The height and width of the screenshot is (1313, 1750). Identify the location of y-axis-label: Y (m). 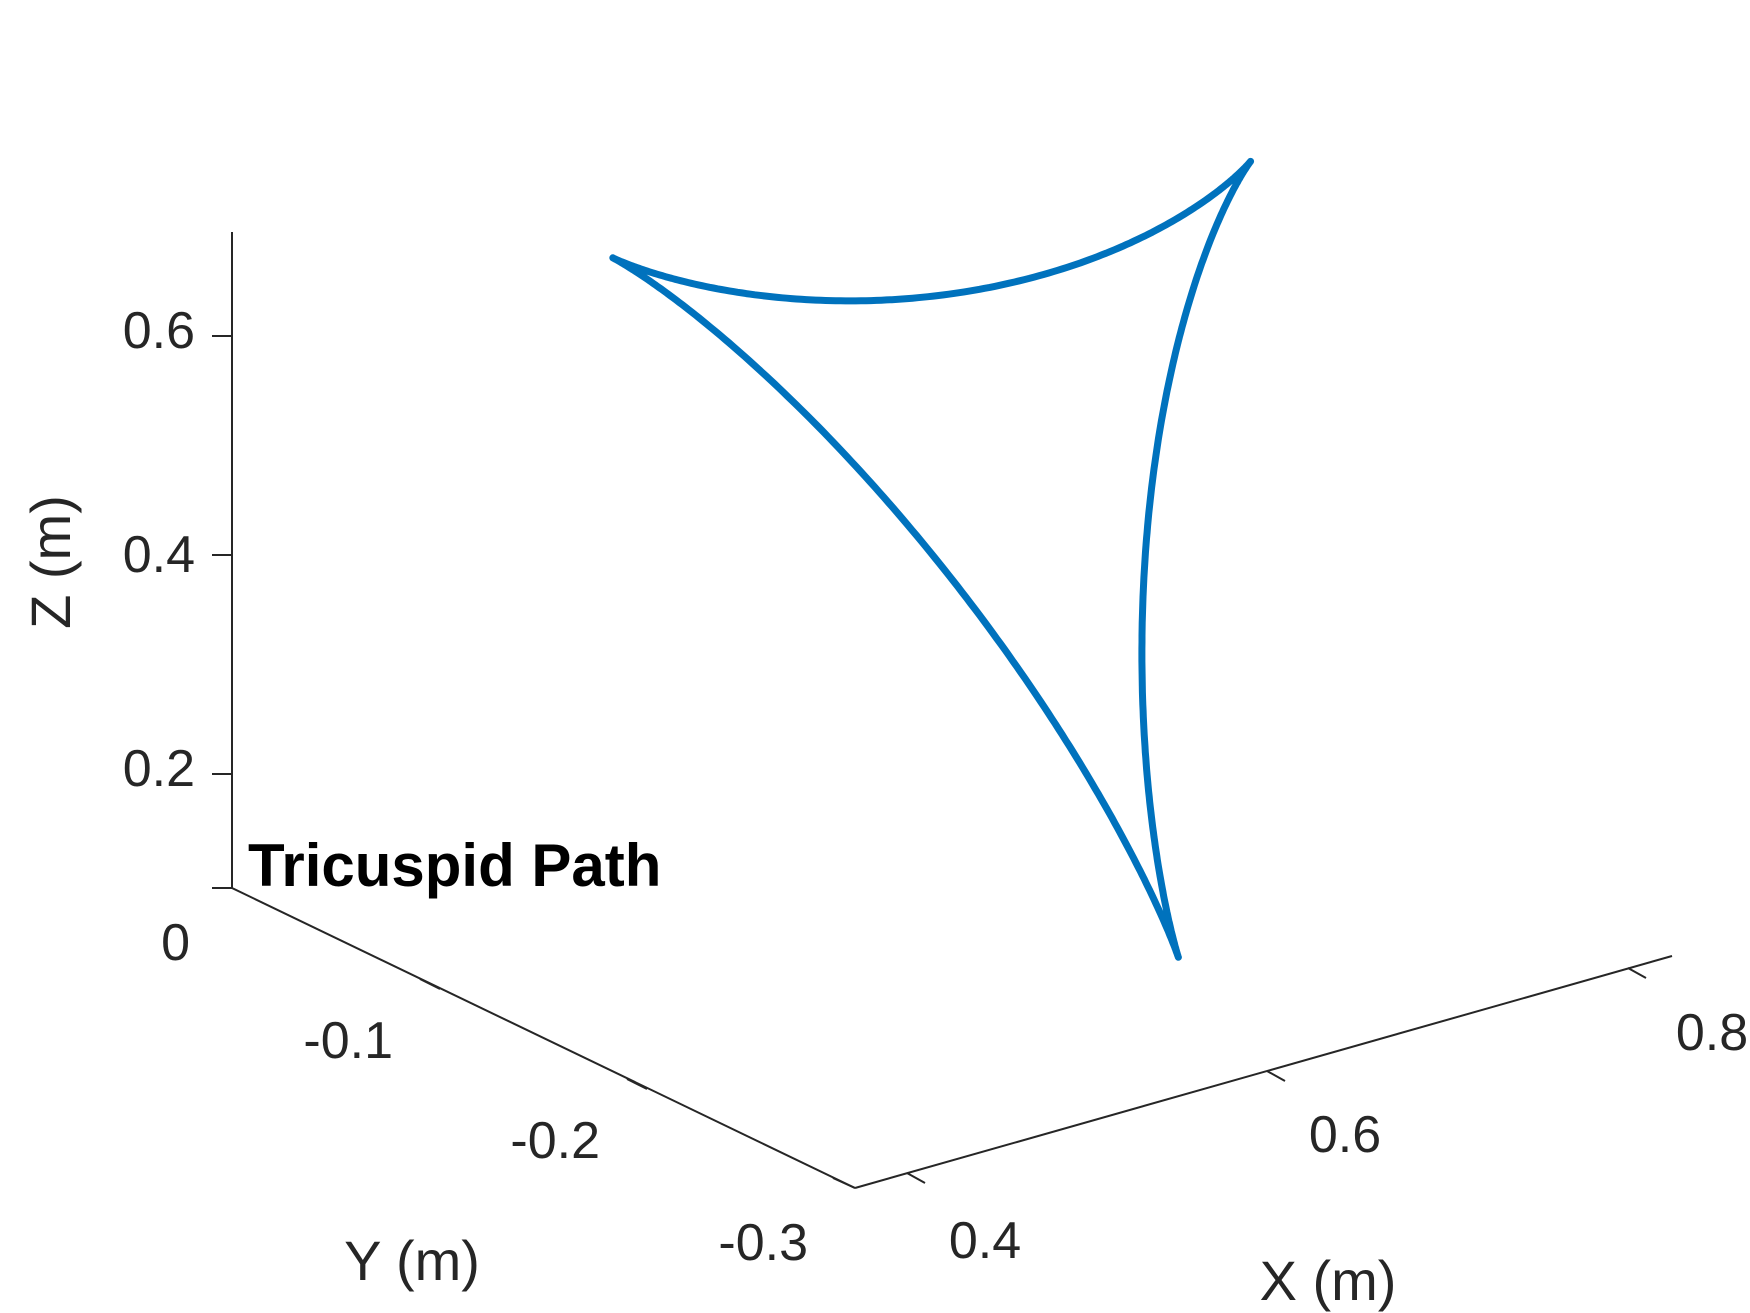
(412, 1260).